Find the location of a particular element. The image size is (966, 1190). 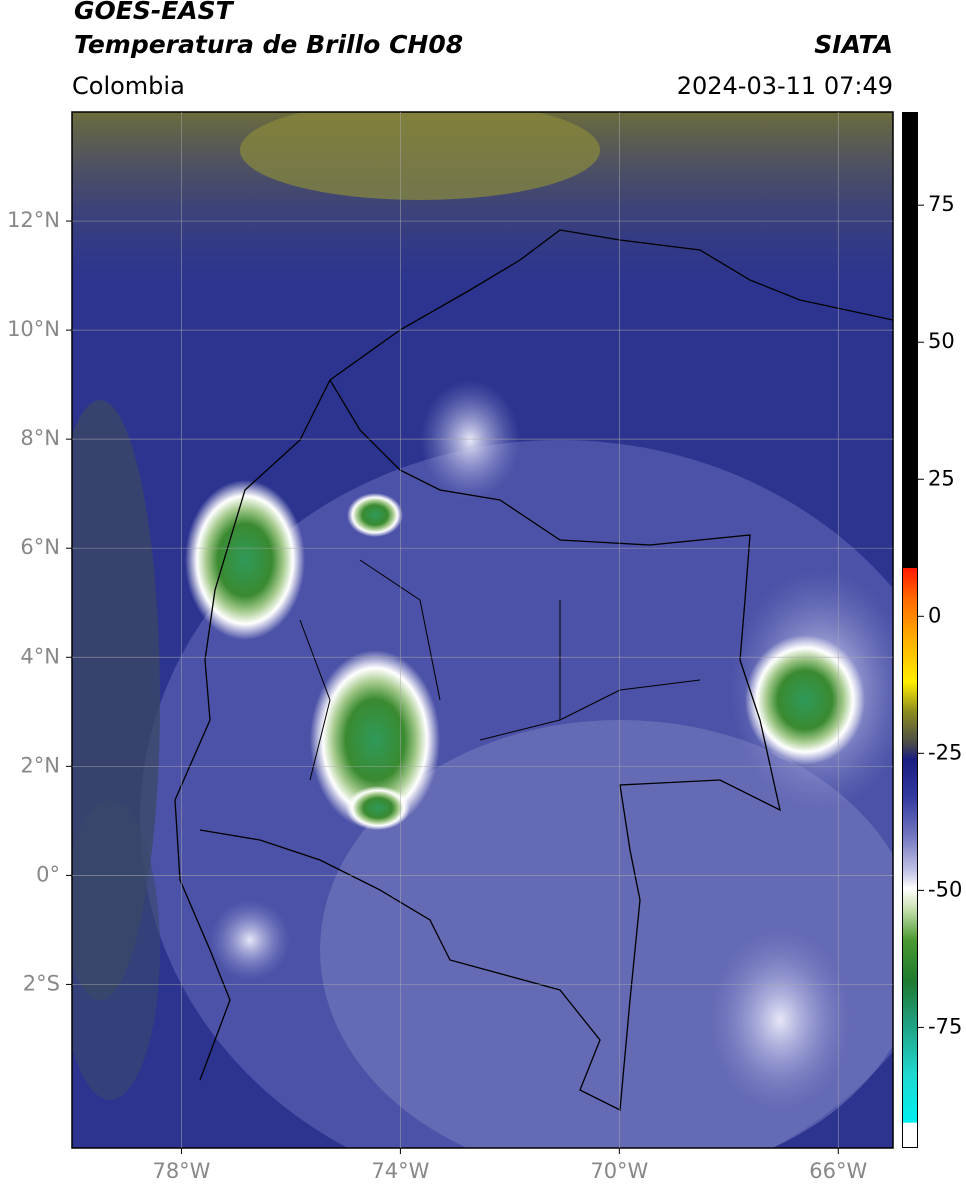

colorbar-tick-label: 25 is located at coordinates (941, 478).